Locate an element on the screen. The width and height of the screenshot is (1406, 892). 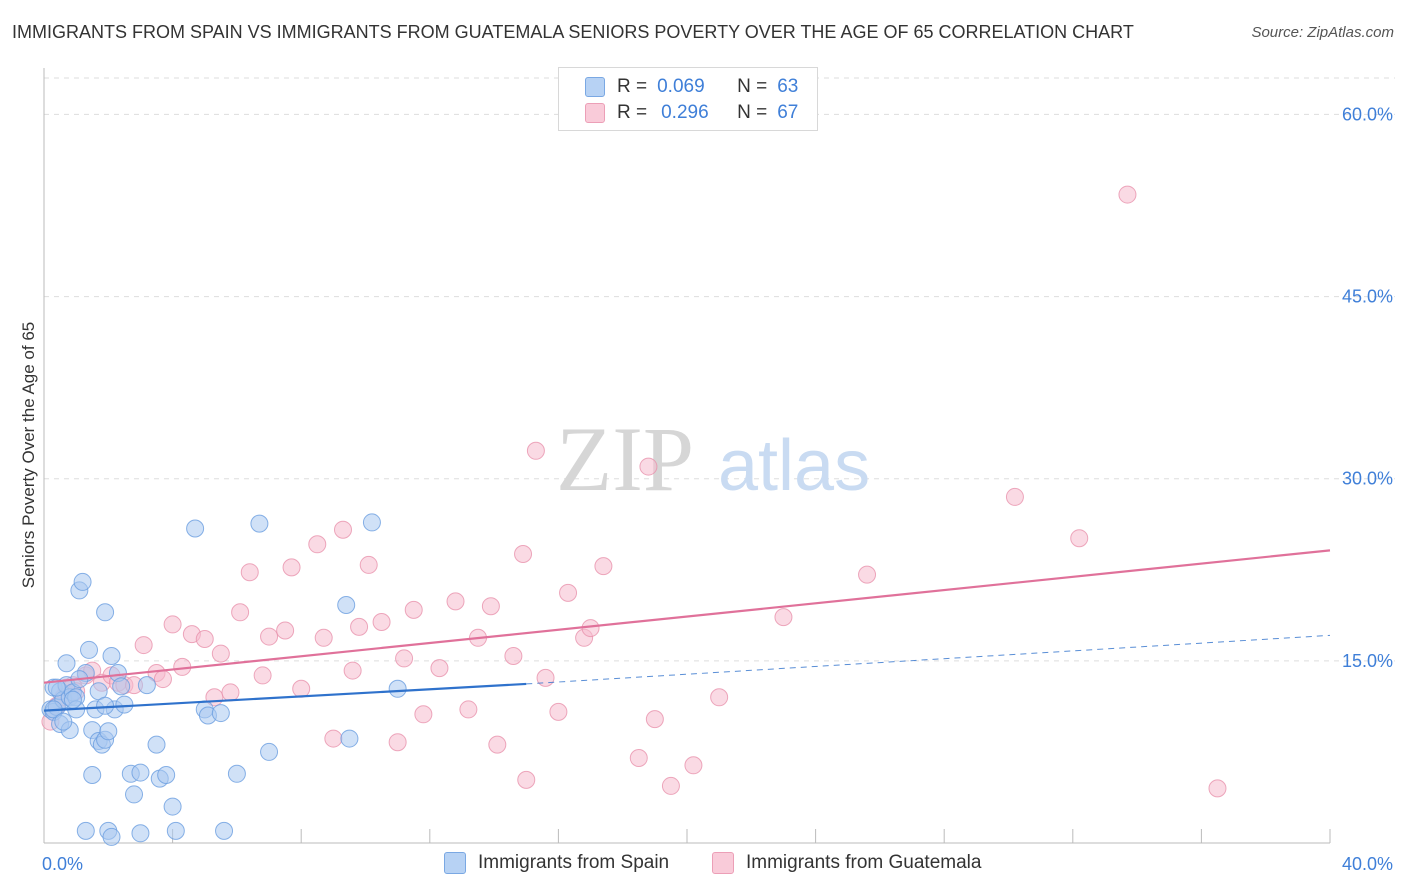
guatemala-swatch is located at coordinates (595, 113).